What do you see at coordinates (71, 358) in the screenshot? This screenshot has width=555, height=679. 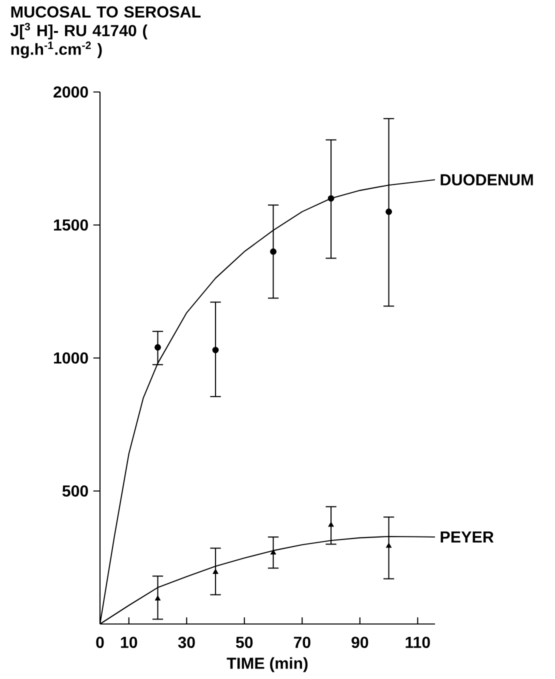 I see `y-tick-label: 1000` at bounding box center [71, 358].